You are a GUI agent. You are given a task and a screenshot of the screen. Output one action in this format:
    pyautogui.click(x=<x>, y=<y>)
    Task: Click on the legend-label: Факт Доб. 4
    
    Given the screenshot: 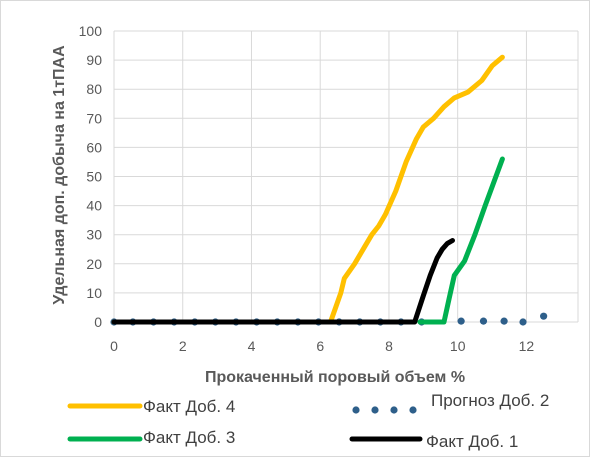 What is the action you would take?
    pyautogui.click(x=189, y=406)
    